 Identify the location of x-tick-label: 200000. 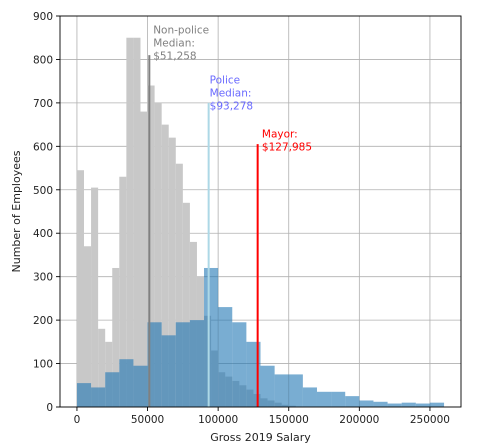
(359, 420).